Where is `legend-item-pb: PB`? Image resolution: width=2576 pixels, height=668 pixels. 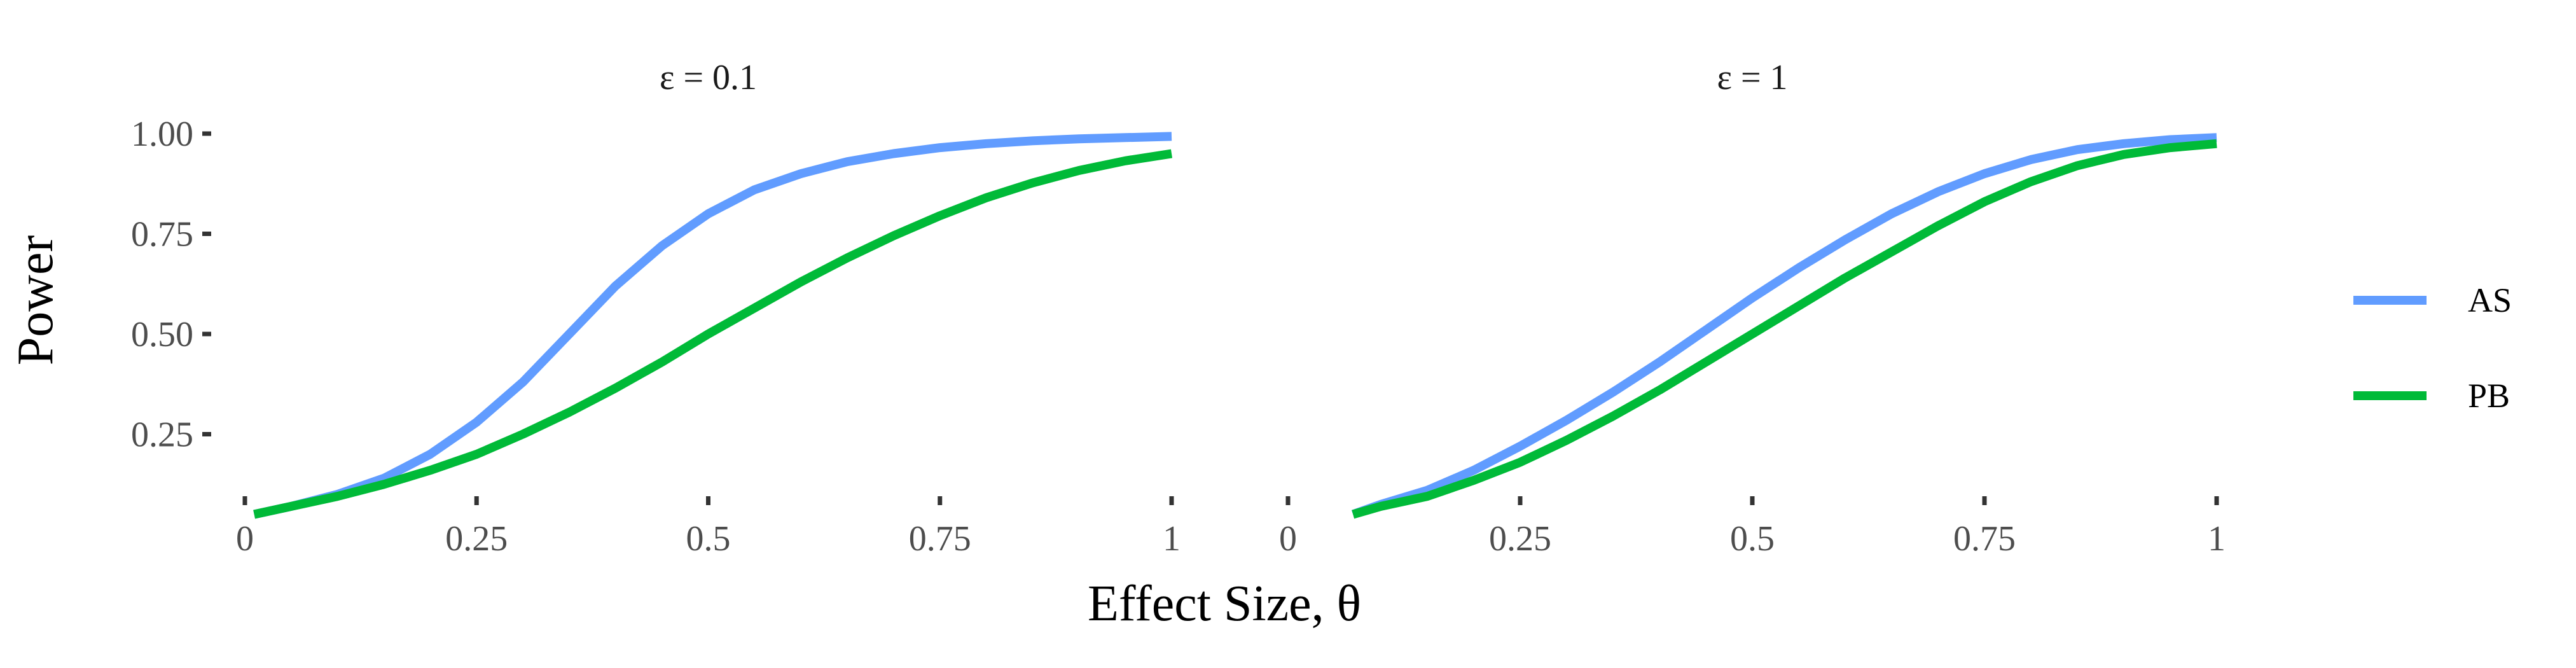 legend-item-pb: PB is located at coordinates (2431, 396).